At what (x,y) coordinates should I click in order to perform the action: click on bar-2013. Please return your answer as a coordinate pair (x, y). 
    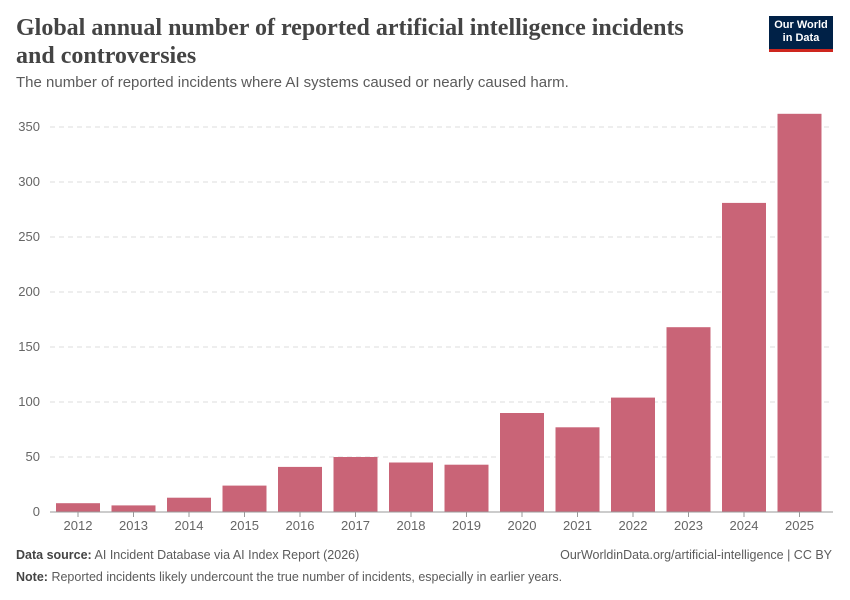
    Looking at the image, I should click on (133, 508).